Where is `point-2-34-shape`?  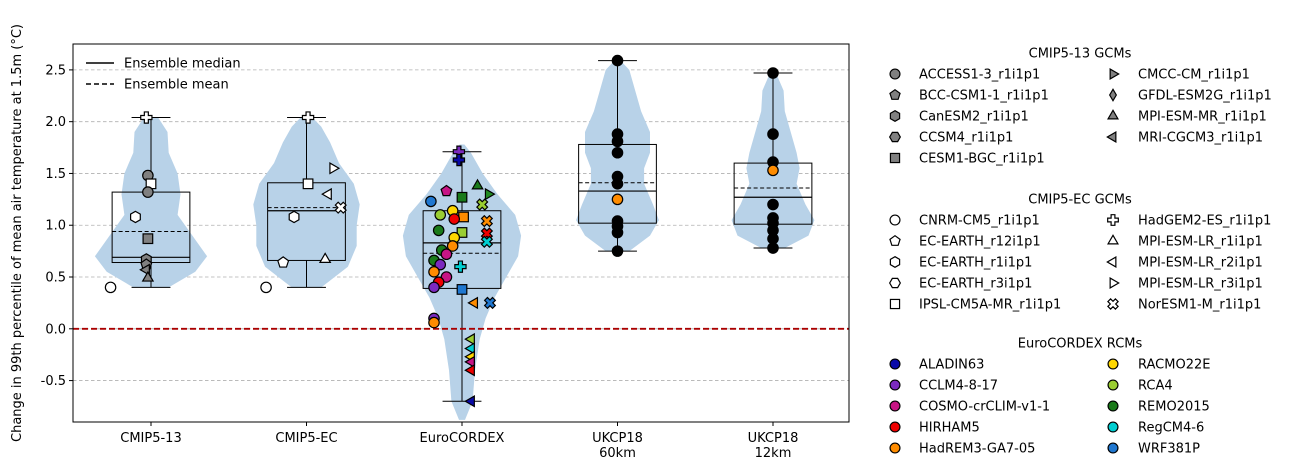
point-2-34-shape is located at coordinates (469, 348).